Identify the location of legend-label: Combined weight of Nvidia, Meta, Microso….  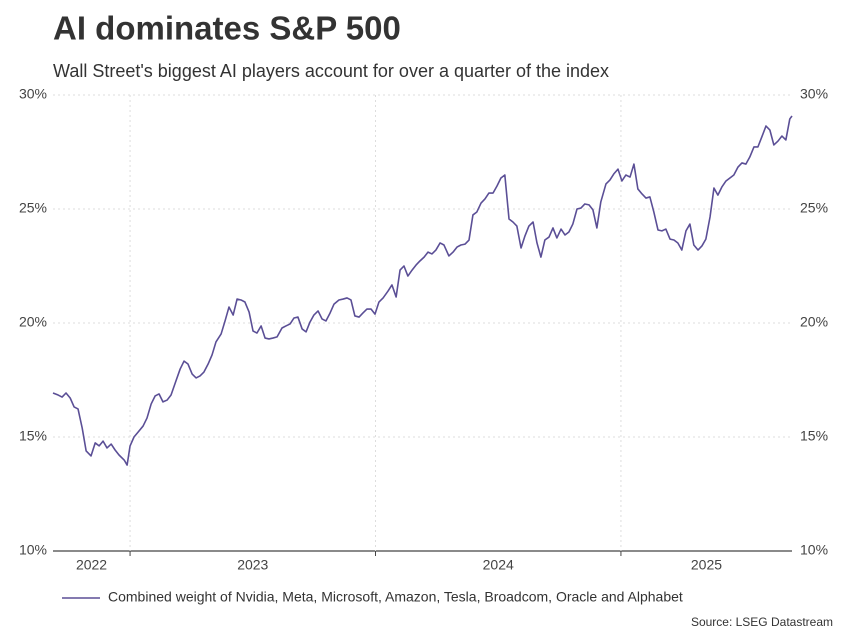
(395, 597).